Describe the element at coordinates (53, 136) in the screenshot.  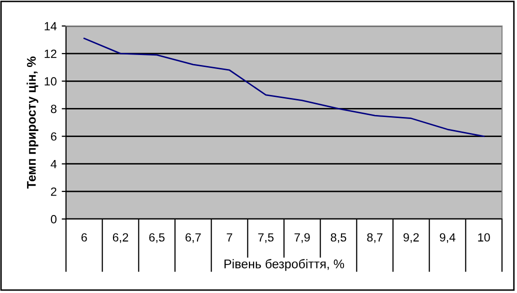
I see `y-tick-label: 6` at that location.